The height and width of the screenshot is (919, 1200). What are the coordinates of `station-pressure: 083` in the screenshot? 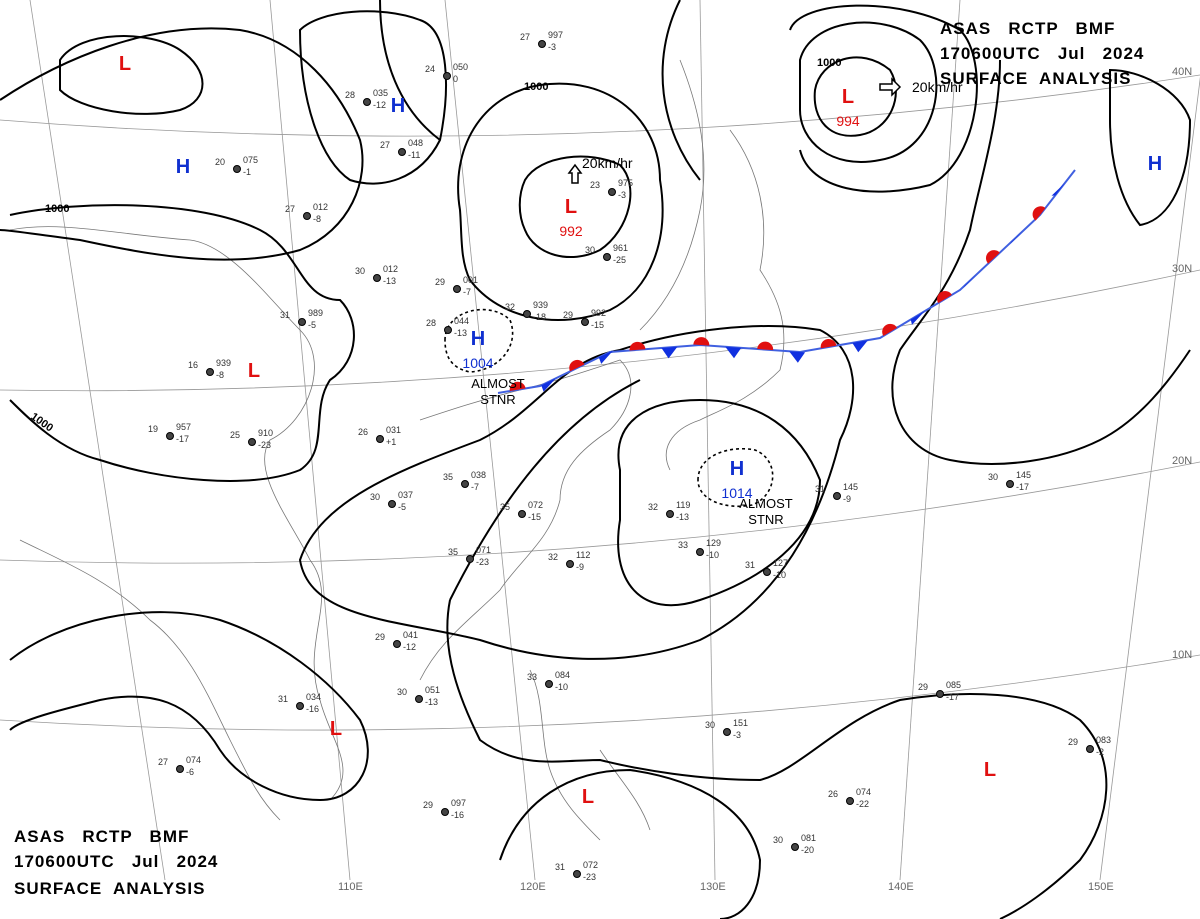 It's located at (1103, 740).